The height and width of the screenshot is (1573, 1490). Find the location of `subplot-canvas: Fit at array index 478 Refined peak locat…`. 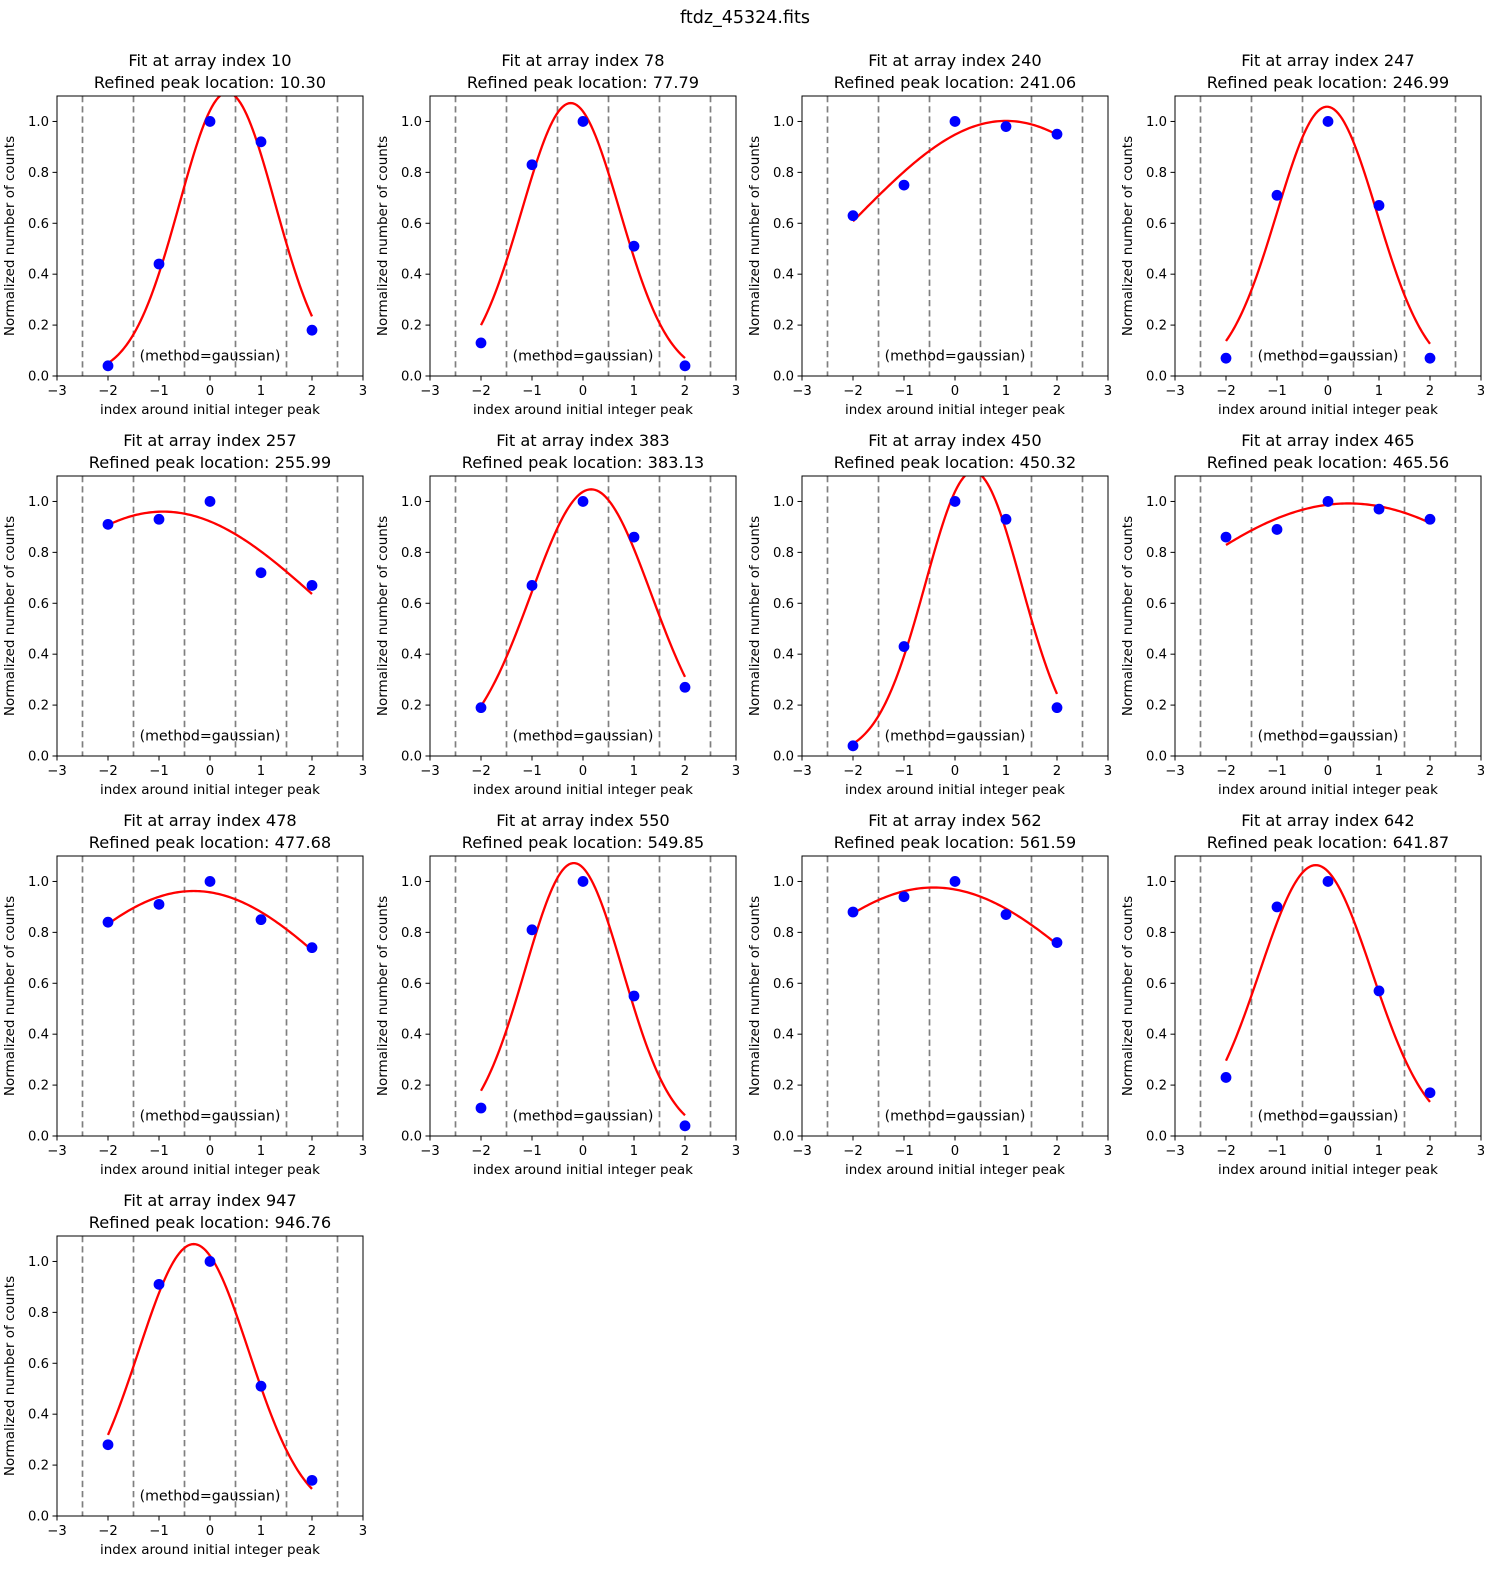

subplot-canvas: Fit at array index 478 Refined peak locat… is located at coordinates (184, 994).